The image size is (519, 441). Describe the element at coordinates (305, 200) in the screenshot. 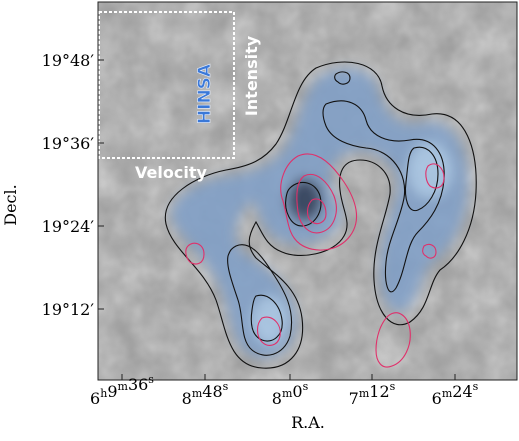

I see `emission-dark-core` at that location.